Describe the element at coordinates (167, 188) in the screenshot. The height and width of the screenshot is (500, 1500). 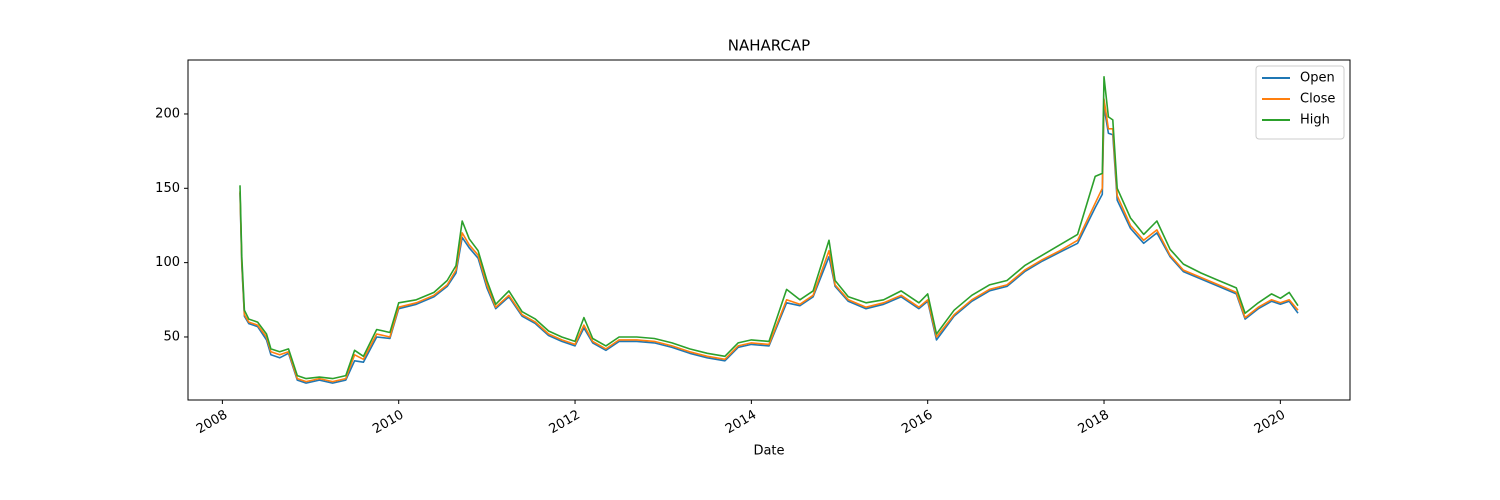
I see `y-tick-label: 150` at that location.